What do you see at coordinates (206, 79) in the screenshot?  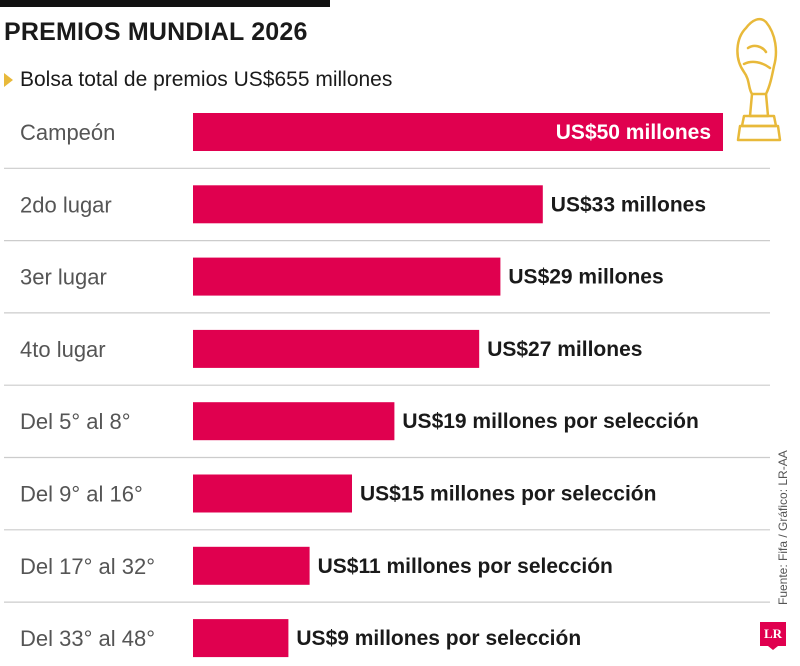 I see `subtitle-text: Bolsa total de premios US$655 millones` at bounding box center [206, 79].